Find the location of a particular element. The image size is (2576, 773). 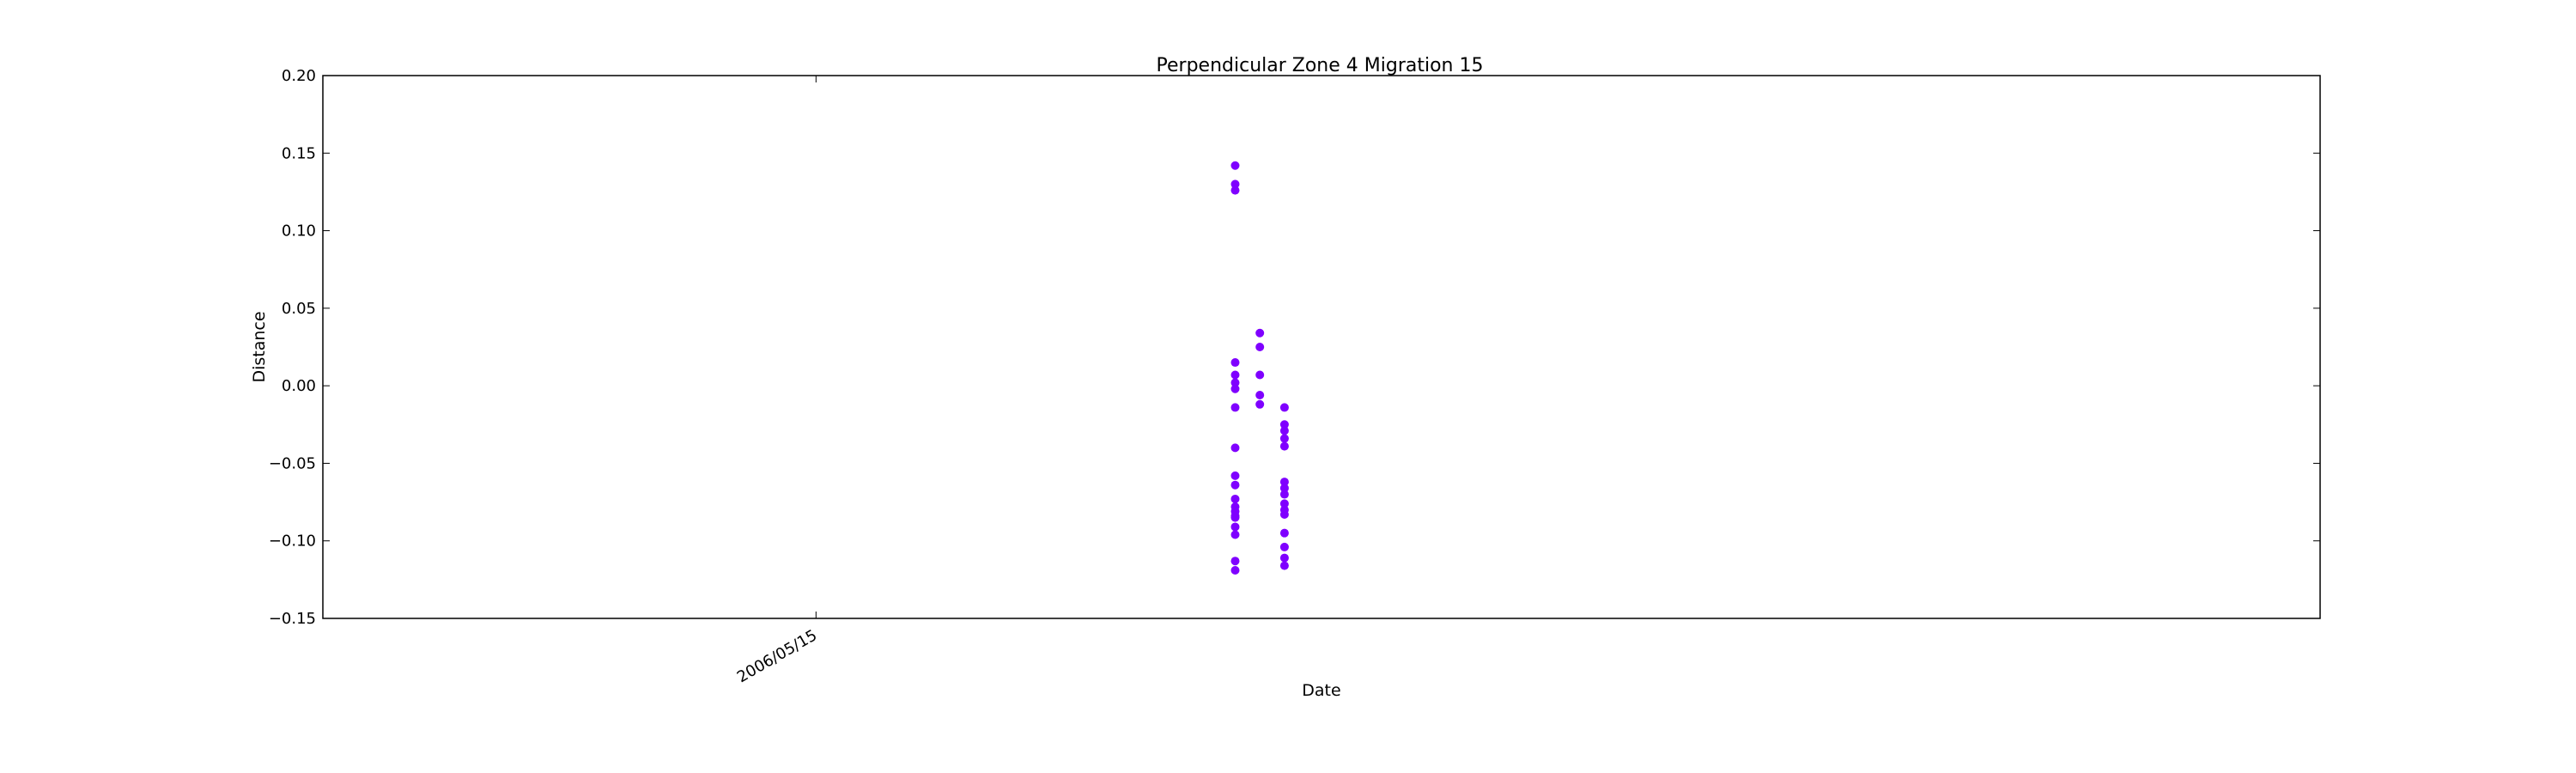

x-axis-label: Date is located at coordinates (1321, 690).